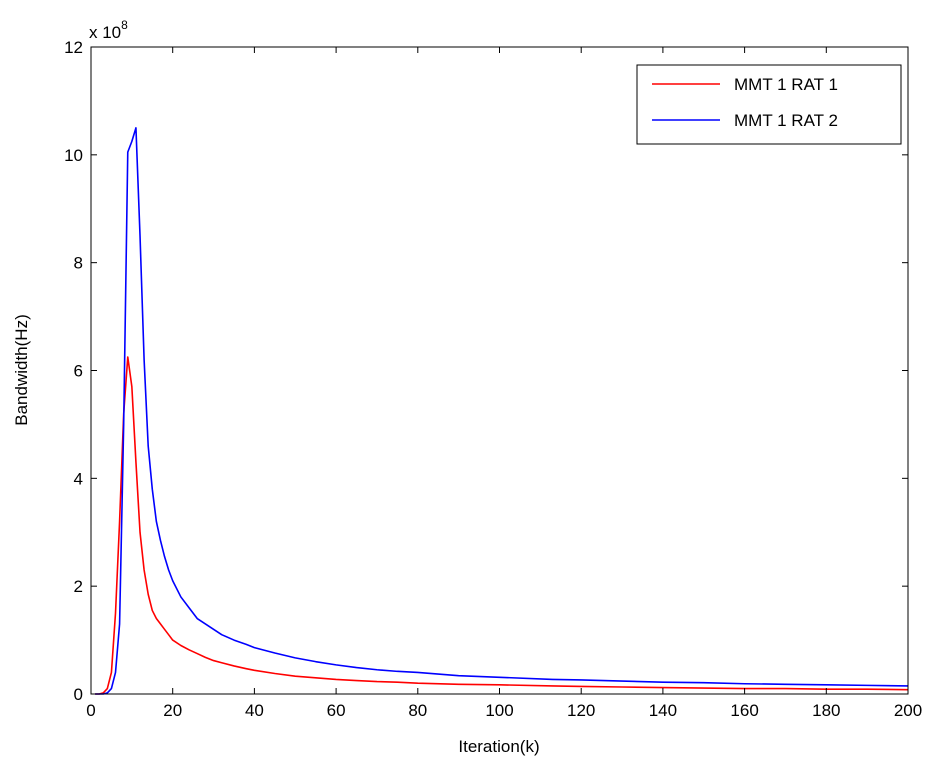  I want to click on x-tick-label: 180, so click(826, 710).